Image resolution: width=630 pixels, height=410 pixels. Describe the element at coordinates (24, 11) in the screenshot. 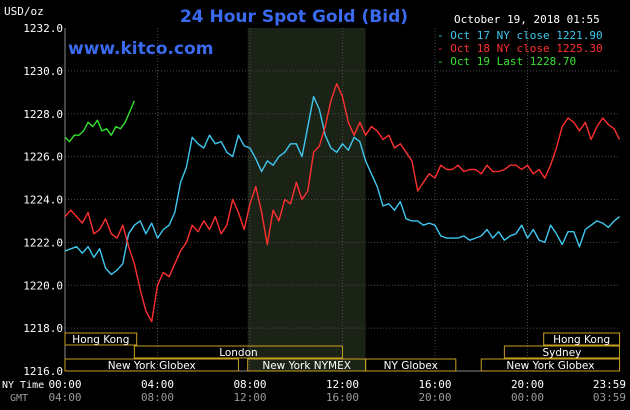

I see `currency-label: USD/oz` at that location.